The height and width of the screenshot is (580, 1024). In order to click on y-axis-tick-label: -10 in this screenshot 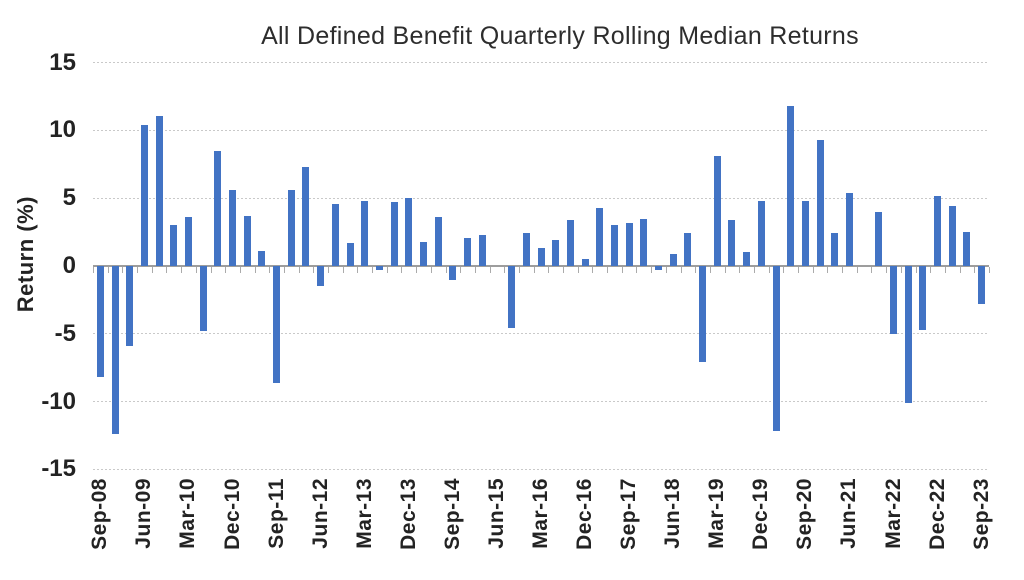, I will do `click(58, 401)`.